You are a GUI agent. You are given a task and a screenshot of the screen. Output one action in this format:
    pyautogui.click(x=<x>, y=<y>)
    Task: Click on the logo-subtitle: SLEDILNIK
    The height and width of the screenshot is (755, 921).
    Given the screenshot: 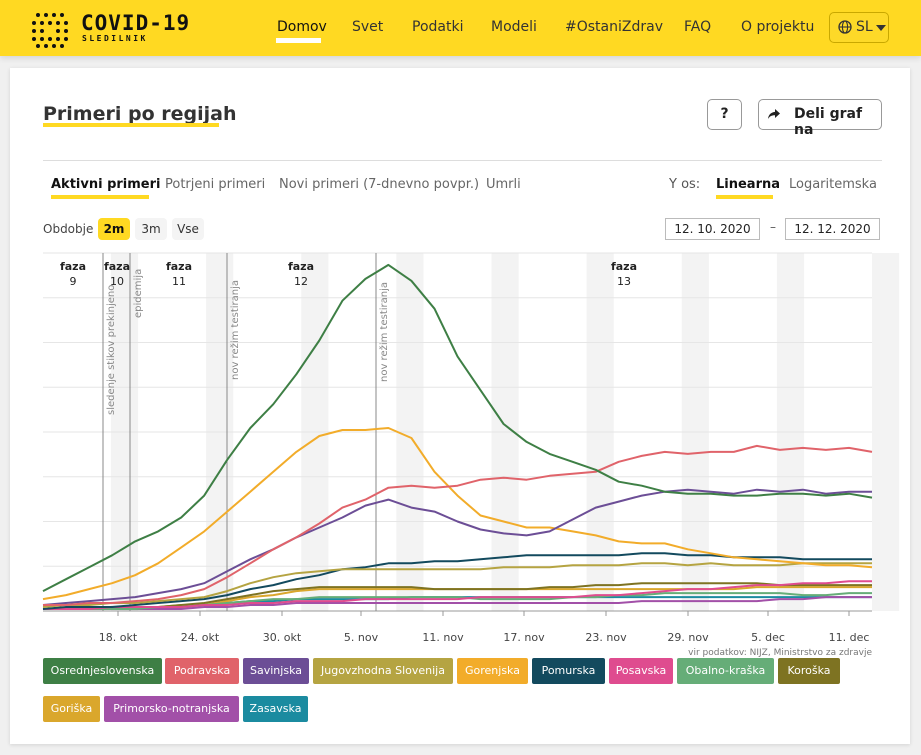 What is the action you would take?
    pyautogui.click(x=115, y=38)
    